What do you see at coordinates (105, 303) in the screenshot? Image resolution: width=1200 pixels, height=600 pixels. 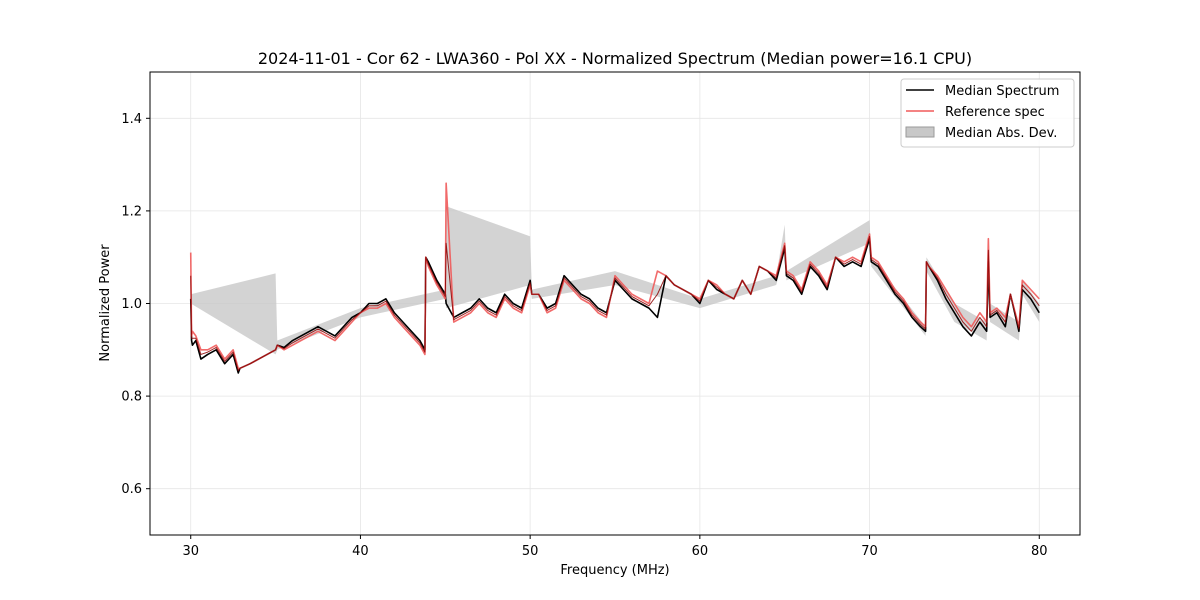 I see `y-axis-label: Normalized Power` at bounding box center [105, 303].